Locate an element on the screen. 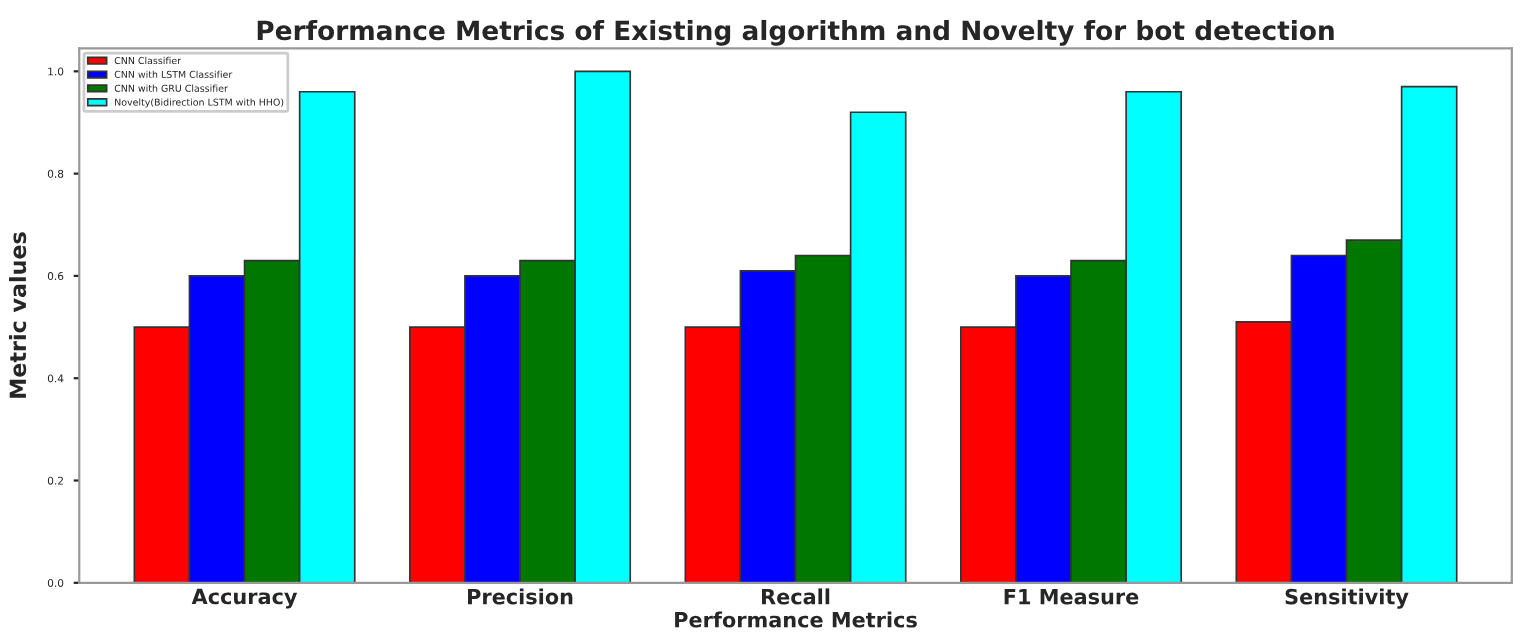 Image resolution: width=1524 pixels, height=644 pixels. x-tick-label: Sensitivity is located at coordinates (1347, 598).